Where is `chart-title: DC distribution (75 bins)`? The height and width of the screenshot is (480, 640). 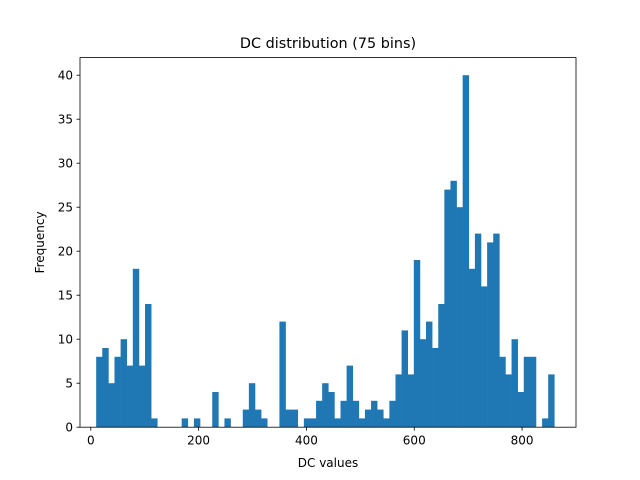 chart-title: DC distribution (75 bins) is located at coordinates (328, 44).